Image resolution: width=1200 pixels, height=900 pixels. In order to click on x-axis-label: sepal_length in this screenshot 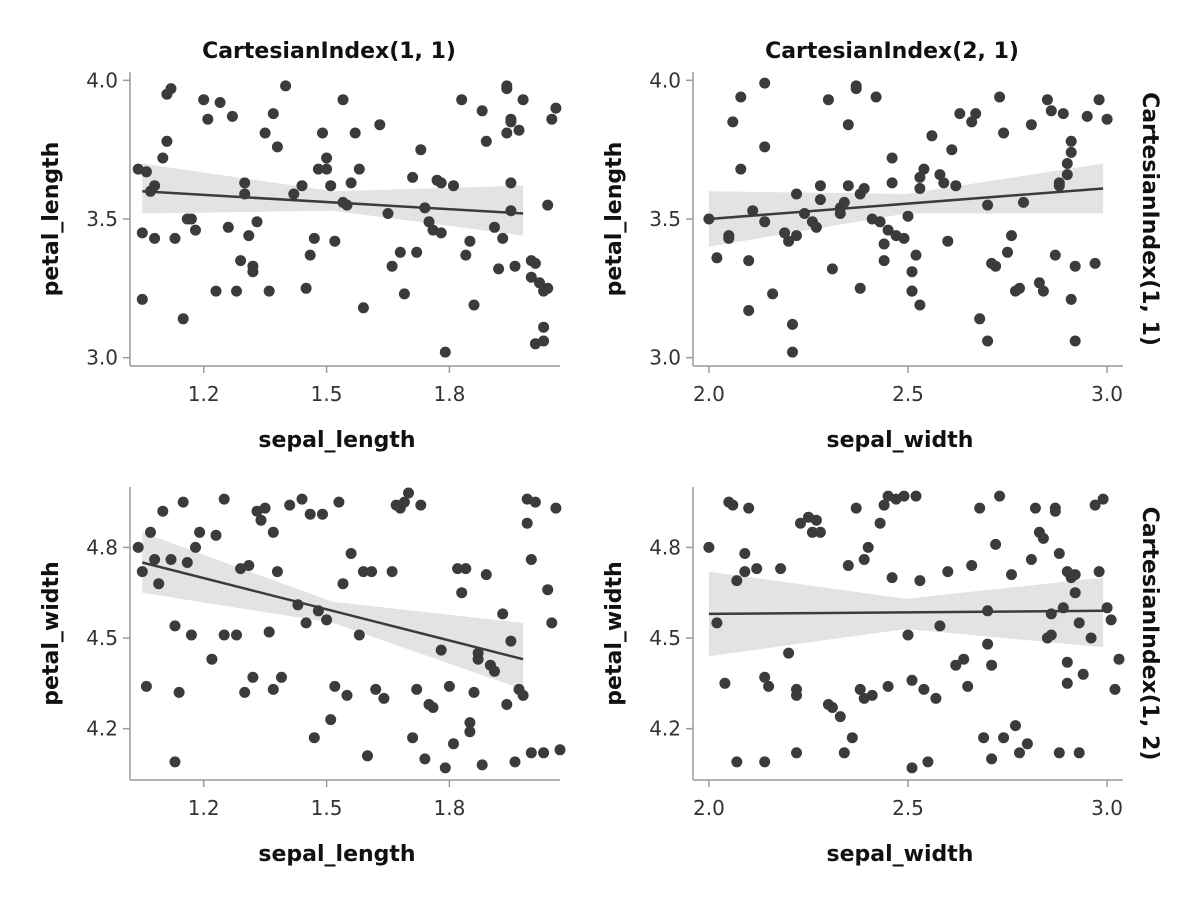, I will do `click(336, 440)`.